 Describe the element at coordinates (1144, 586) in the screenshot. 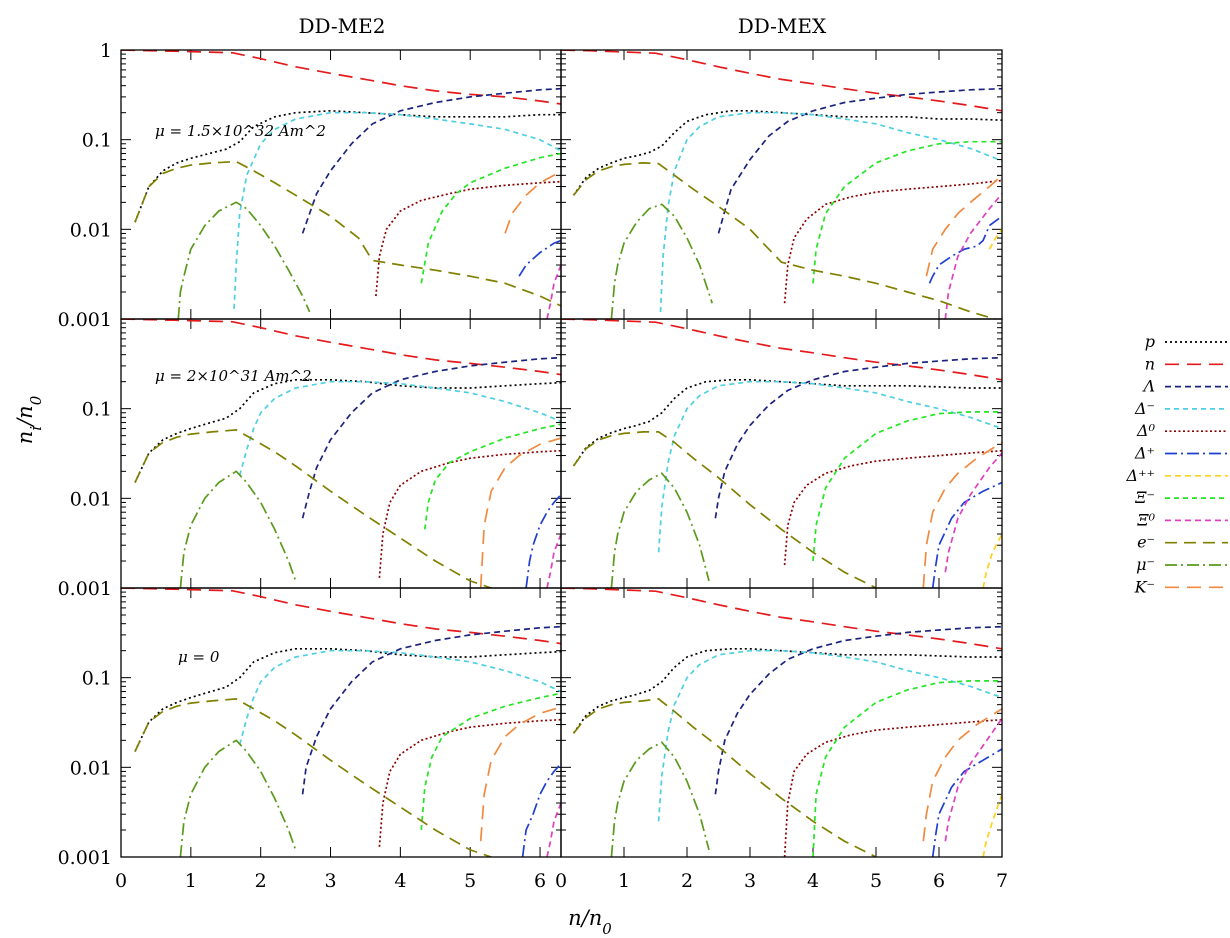

I see `legend-label-kaon: K⁻` at that location.